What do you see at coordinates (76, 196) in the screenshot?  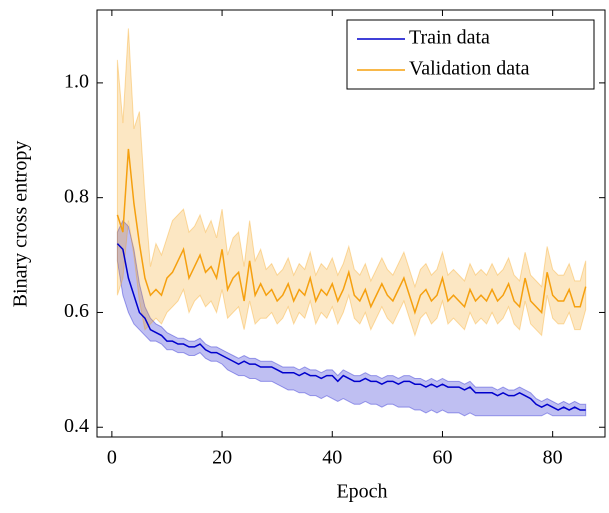 I see `y-tick-label: 0.8` at bounding box center [76, 196].